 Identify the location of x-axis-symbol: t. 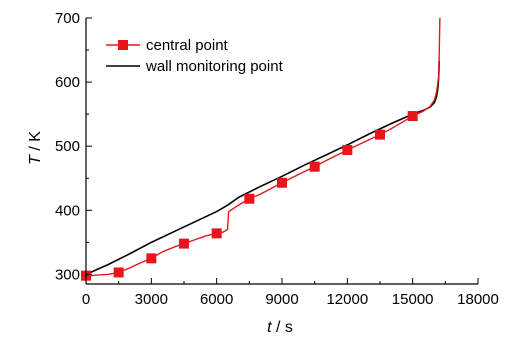
(269, 327).